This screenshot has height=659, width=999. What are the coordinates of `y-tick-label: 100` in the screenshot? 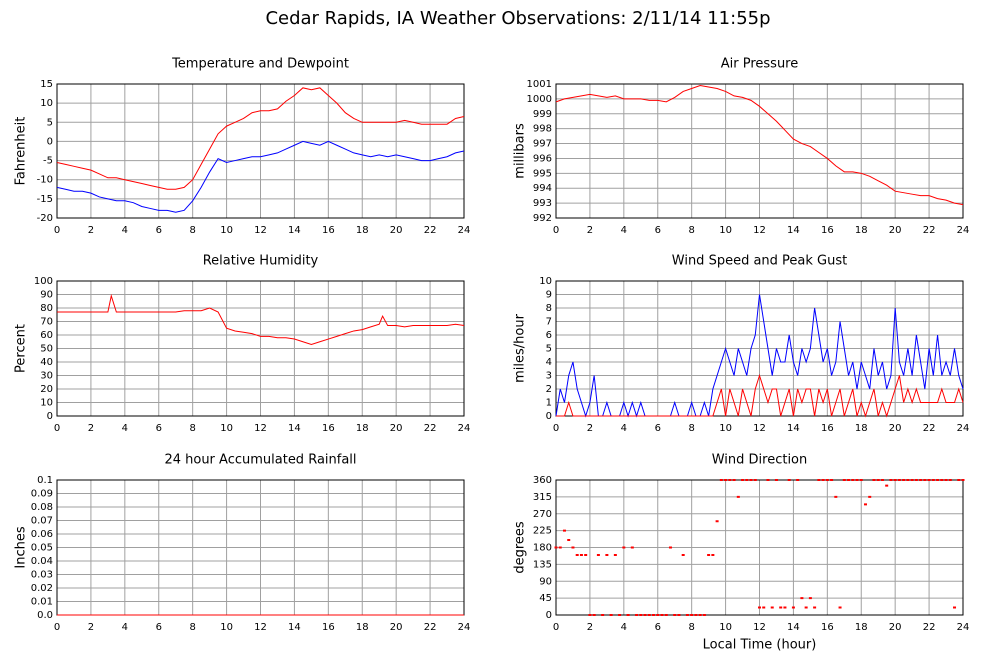 It's located at (43, 281).